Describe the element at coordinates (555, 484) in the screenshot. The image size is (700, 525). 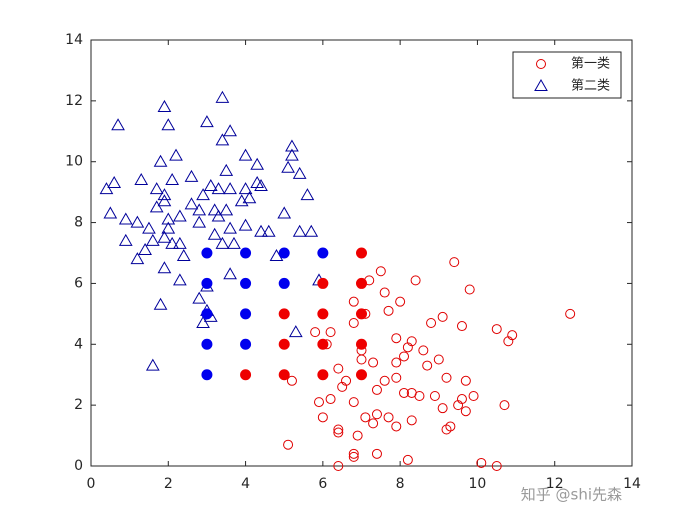
I see `x-tick-label: 12` at that location.